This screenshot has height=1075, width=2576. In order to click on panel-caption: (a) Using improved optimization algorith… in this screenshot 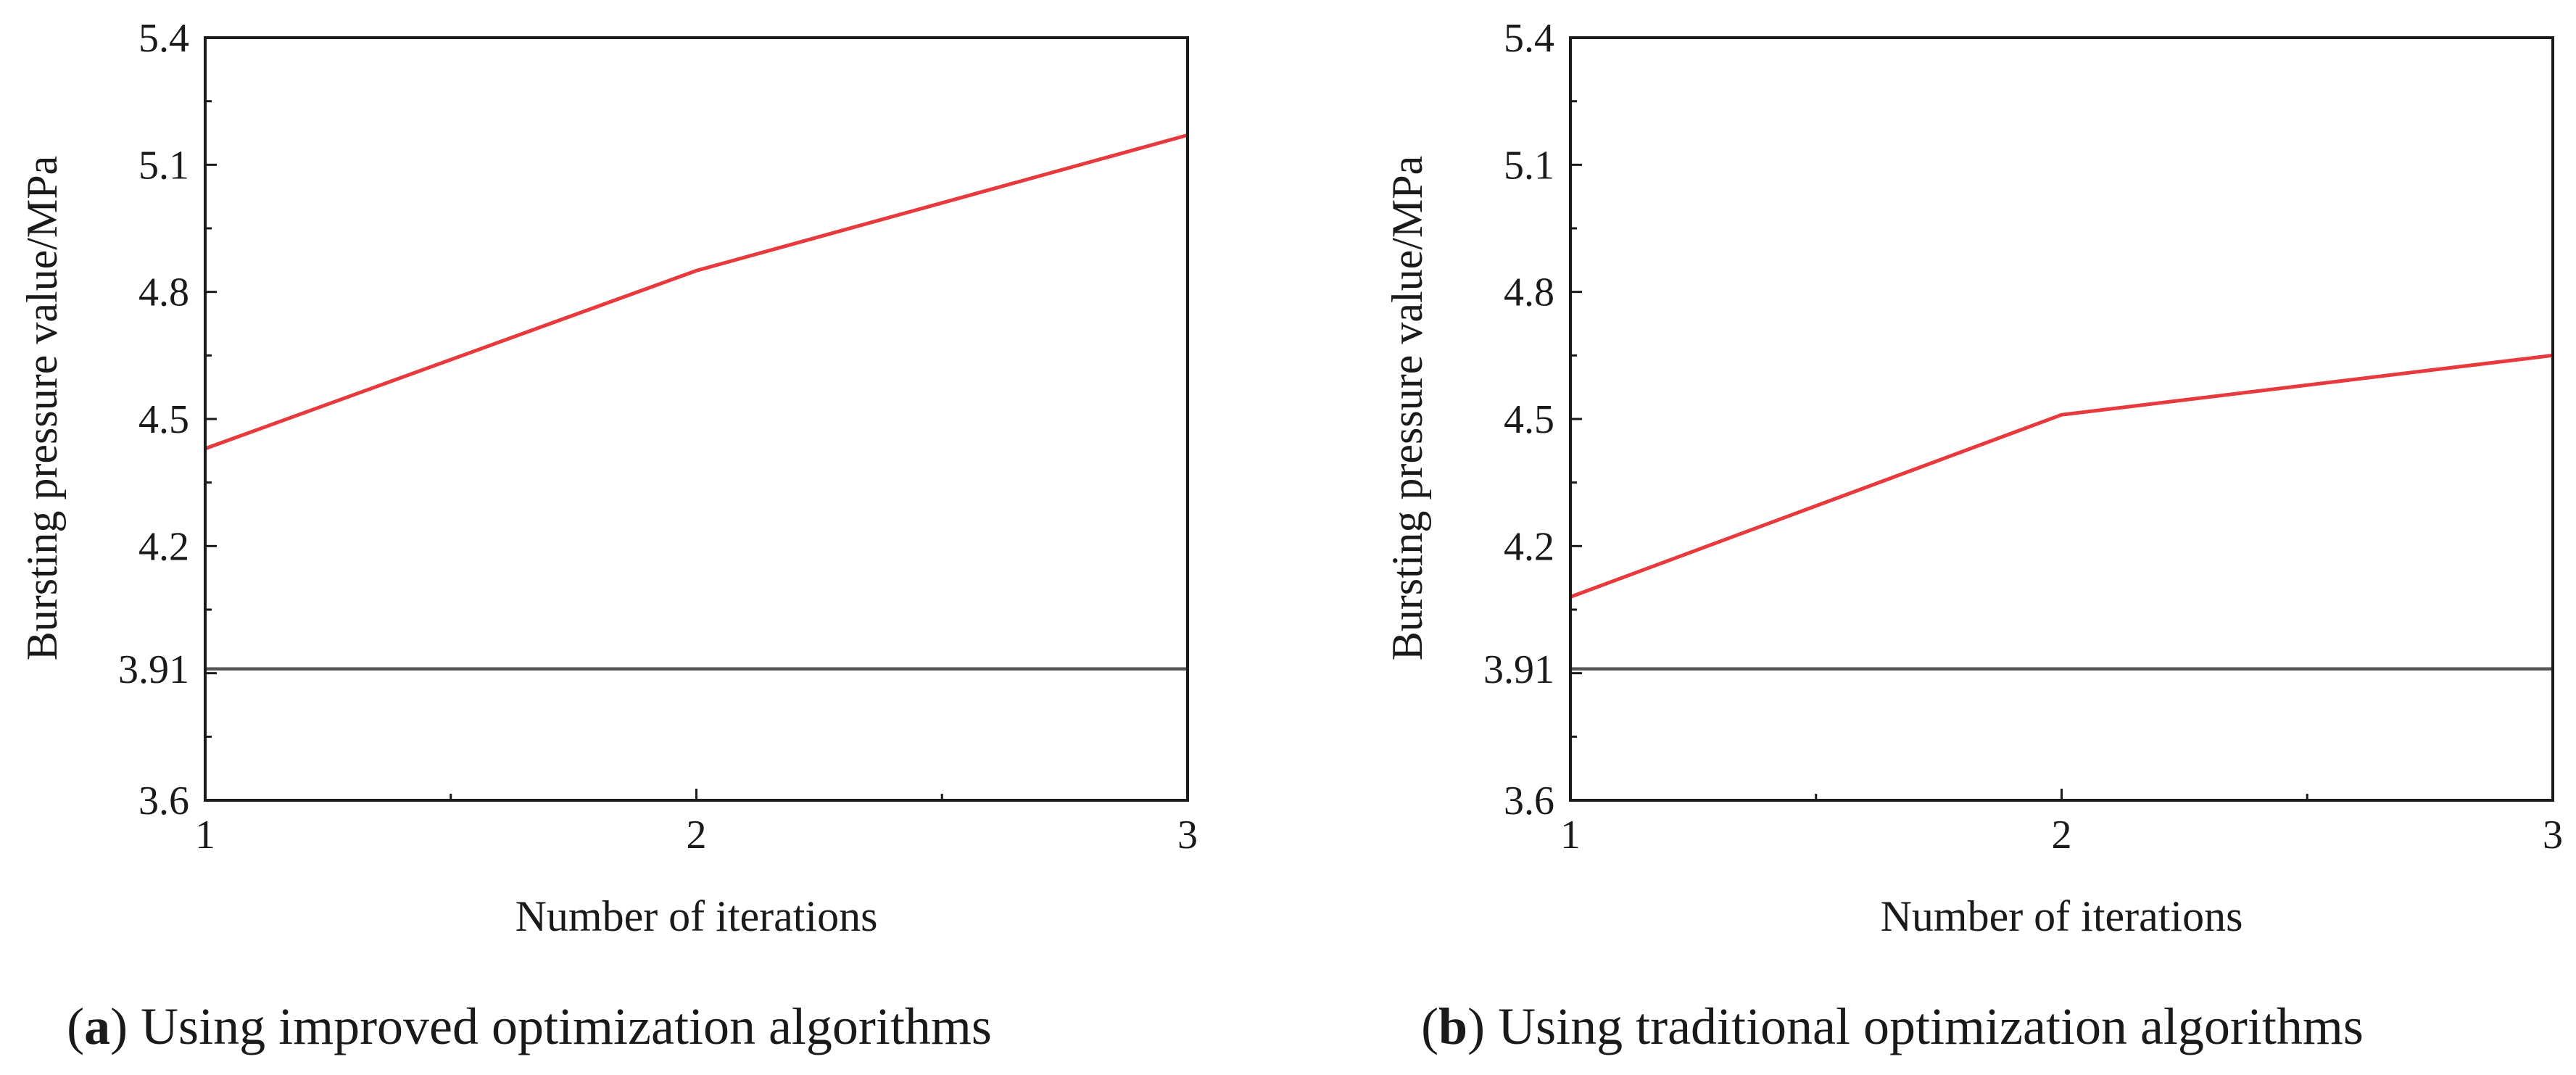, I will do `click(530, 1026)`.